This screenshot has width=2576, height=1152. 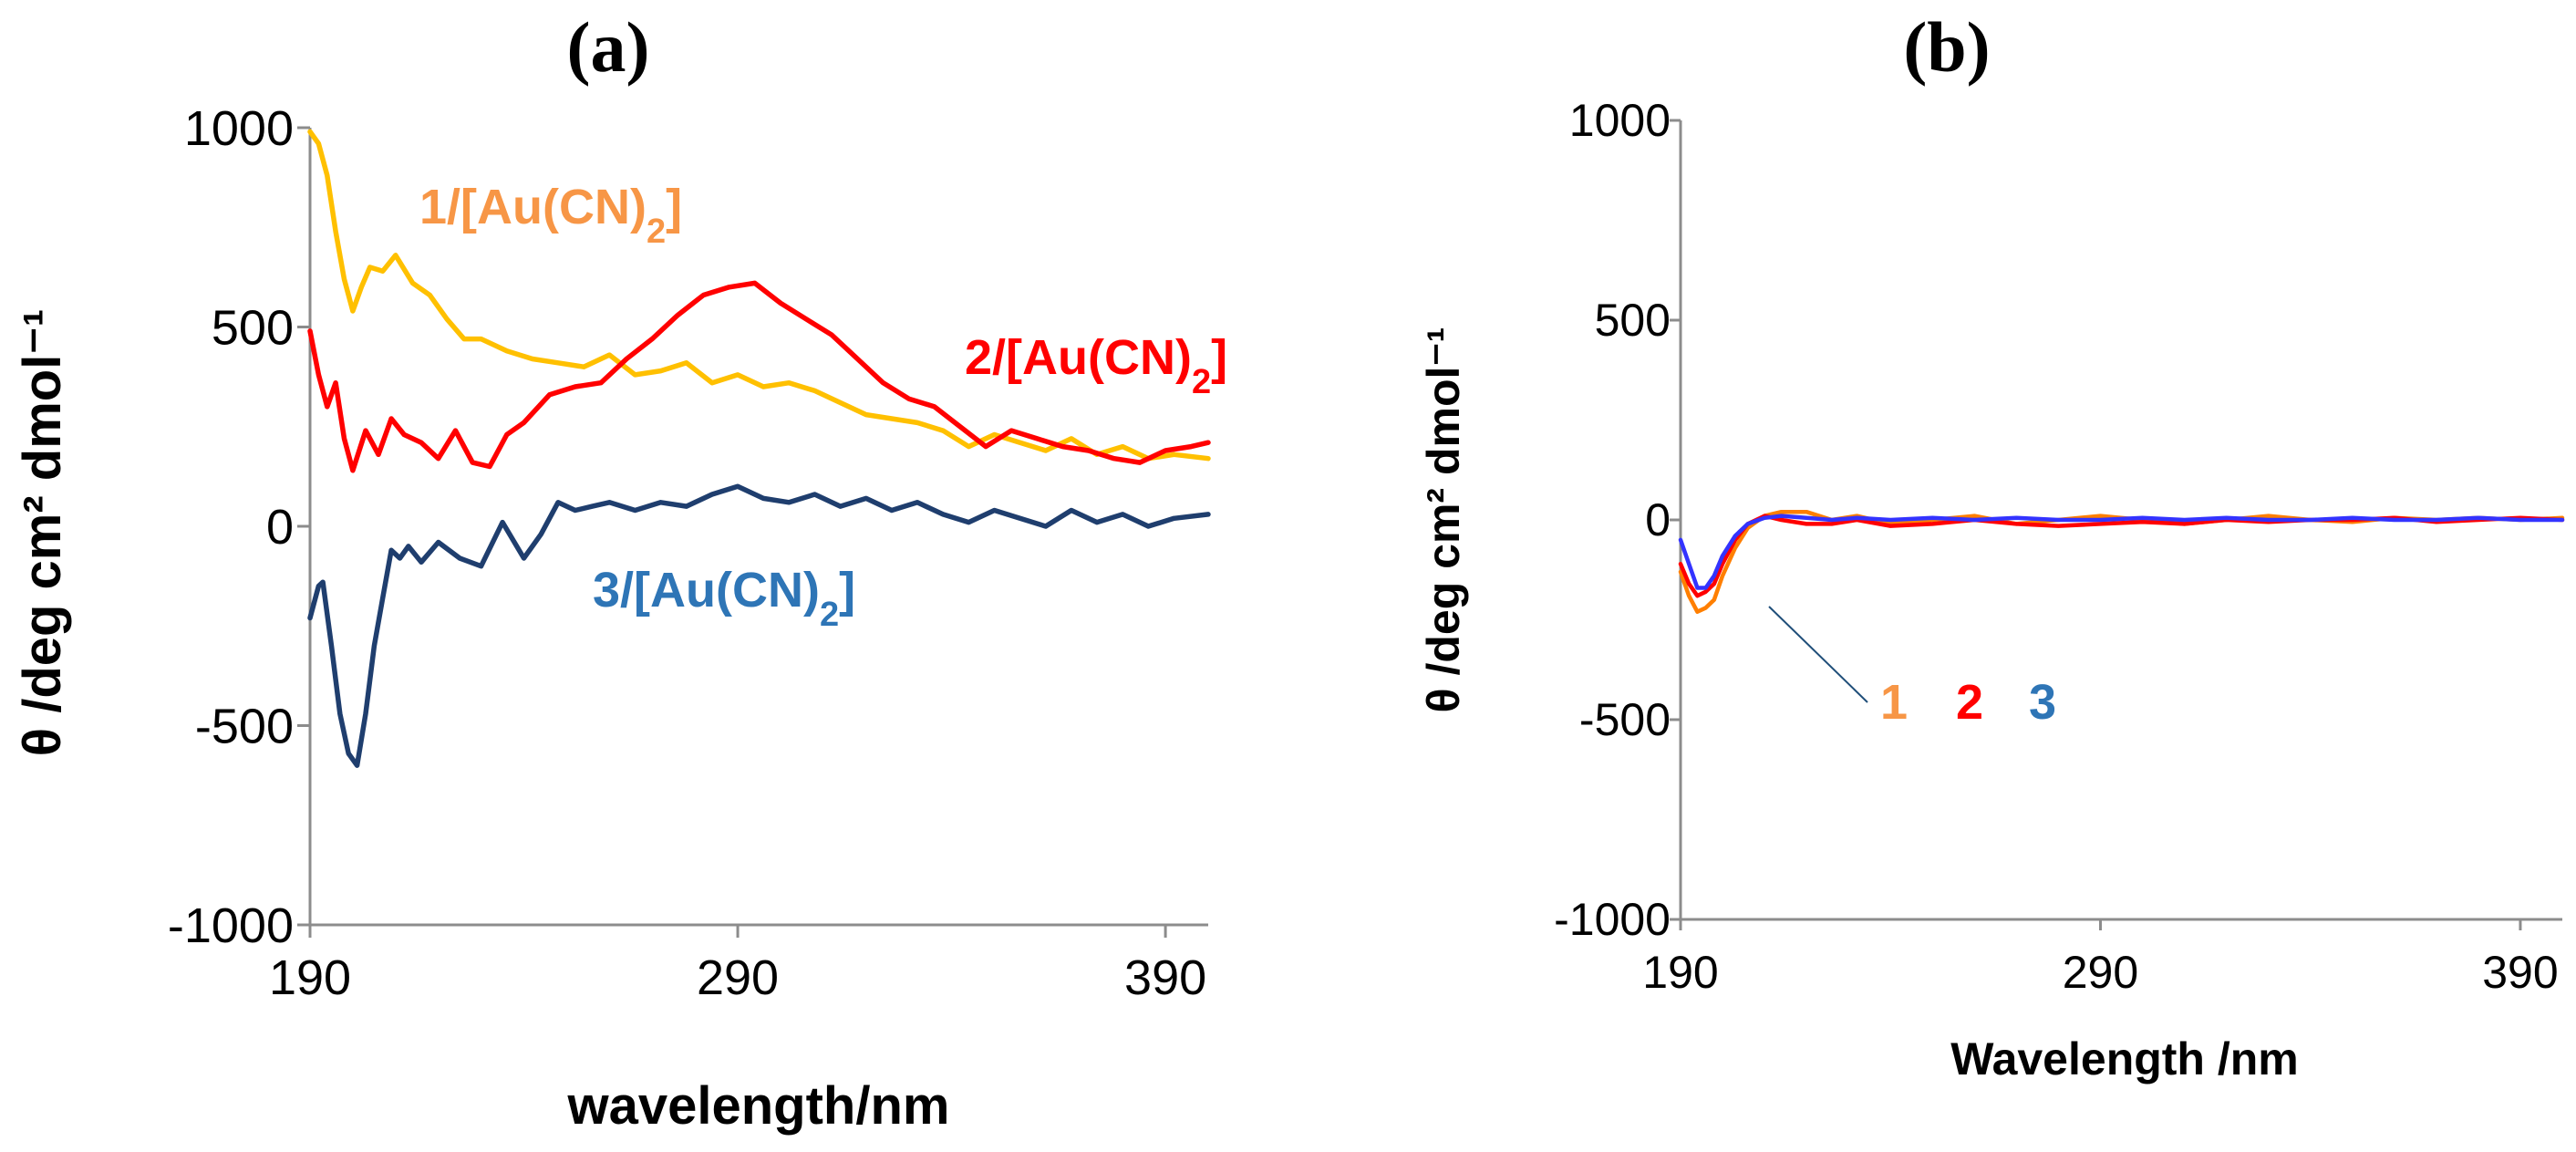 What do you see at coordinates (1612, 520) in the screenshot?
I see `panel-b-y-tick-labels: 1000 500 0 -500 -1000` at bounding box center [1612, 520].